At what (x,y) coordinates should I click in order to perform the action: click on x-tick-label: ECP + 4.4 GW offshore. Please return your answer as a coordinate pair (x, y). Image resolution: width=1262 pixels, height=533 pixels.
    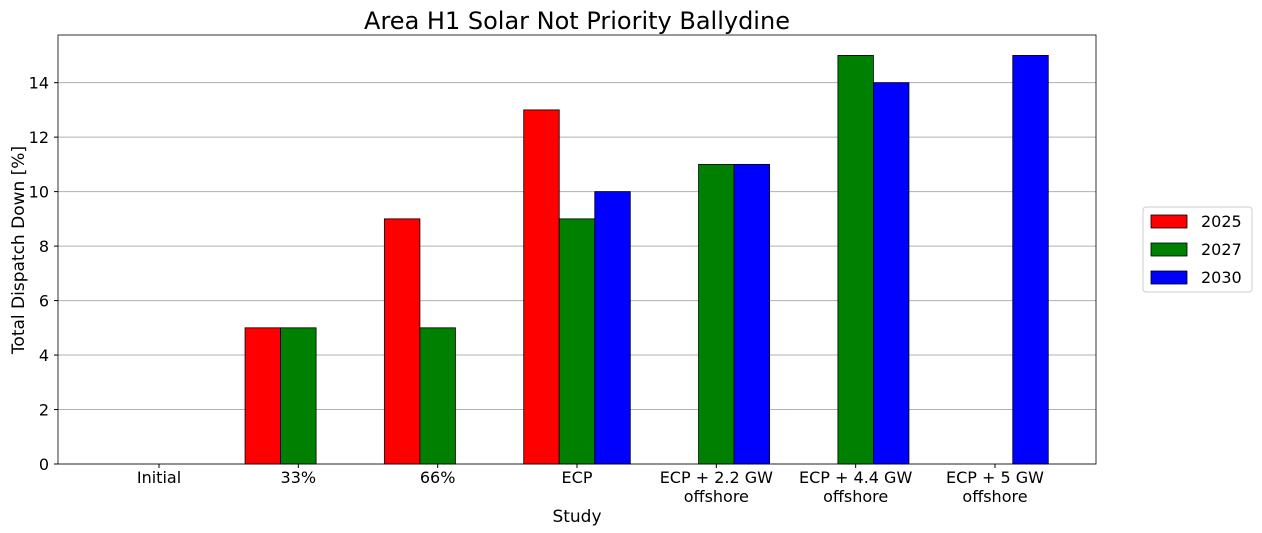
    Looking at the image, I should click on (855, 487).